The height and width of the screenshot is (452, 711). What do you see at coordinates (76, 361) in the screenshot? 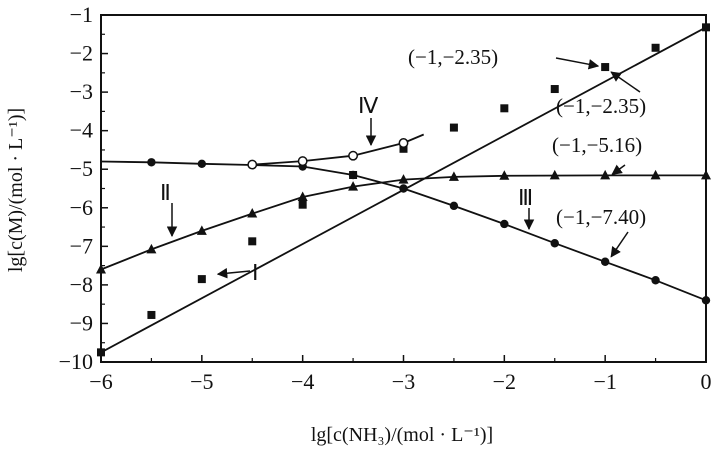
I see `y-tick-label: −10` at bounding box center [76, 361].